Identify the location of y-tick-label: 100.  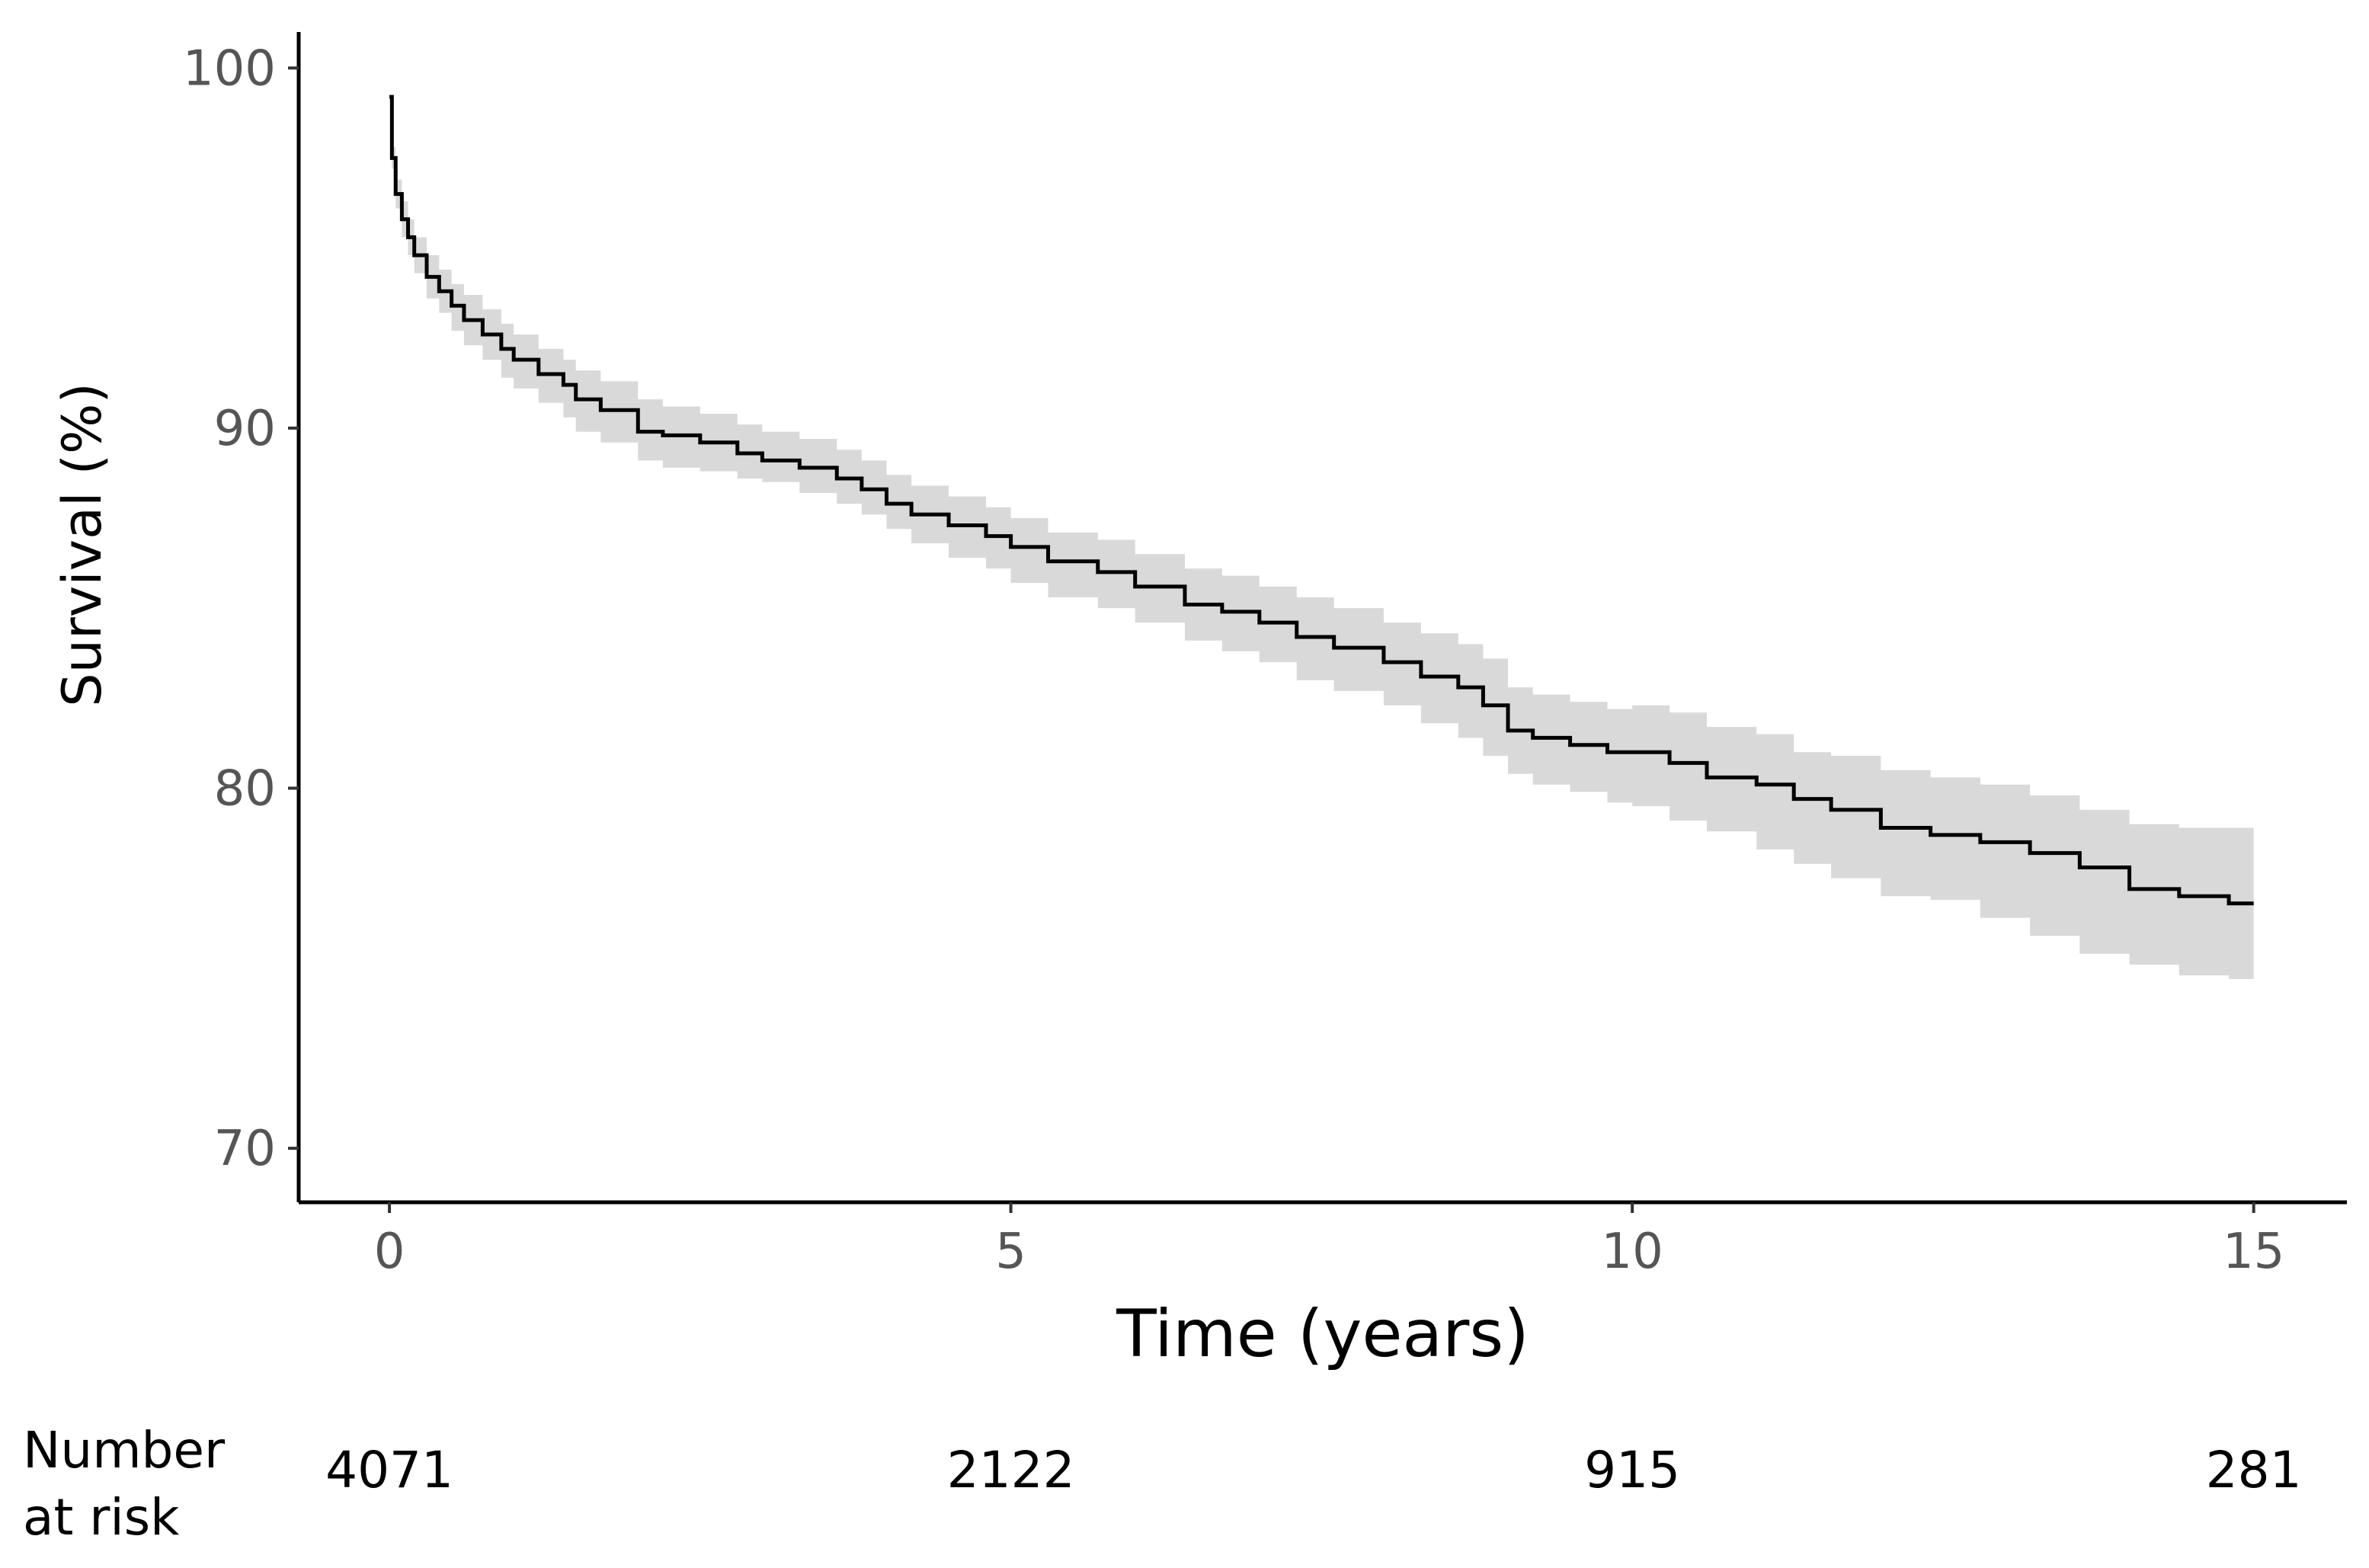
(229, 68).